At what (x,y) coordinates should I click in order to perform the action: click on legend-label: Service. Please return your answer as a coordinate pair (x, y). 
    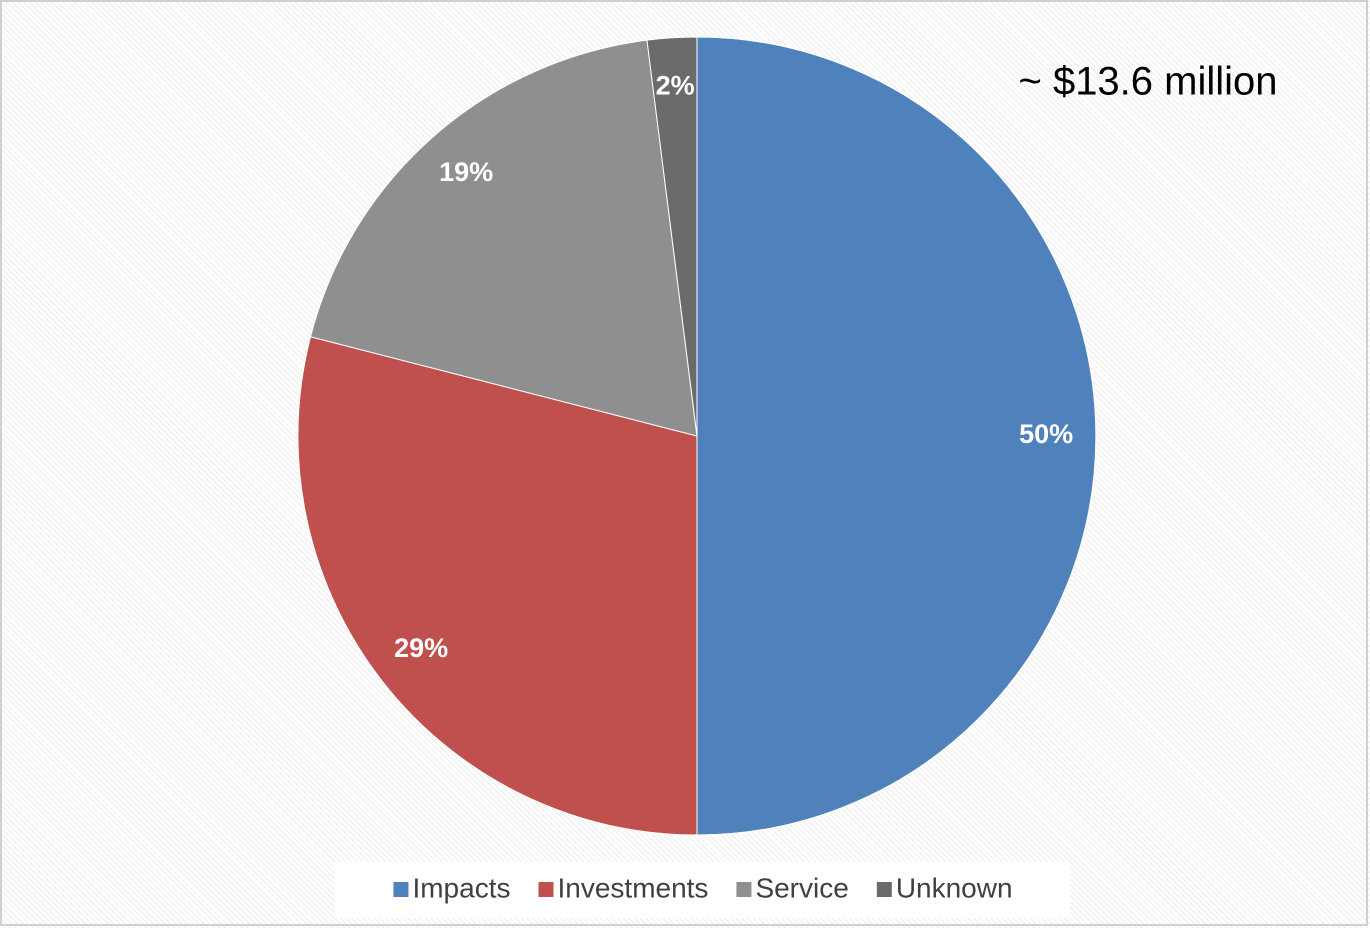
    Looking at the image, I should click on (801, 887).